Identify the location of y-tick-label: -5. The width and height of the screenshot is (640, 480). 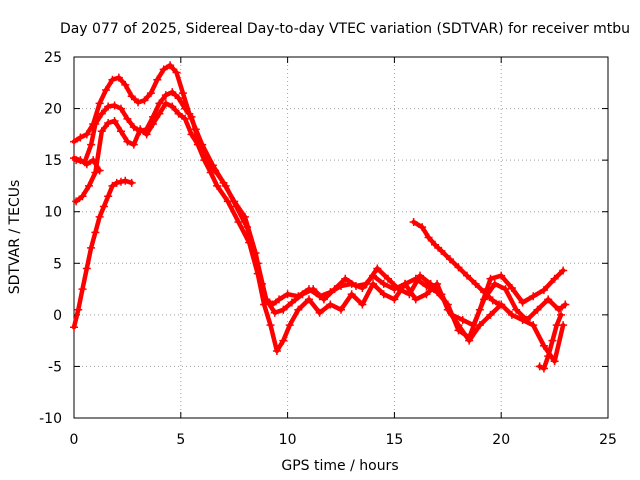
(55, 367).